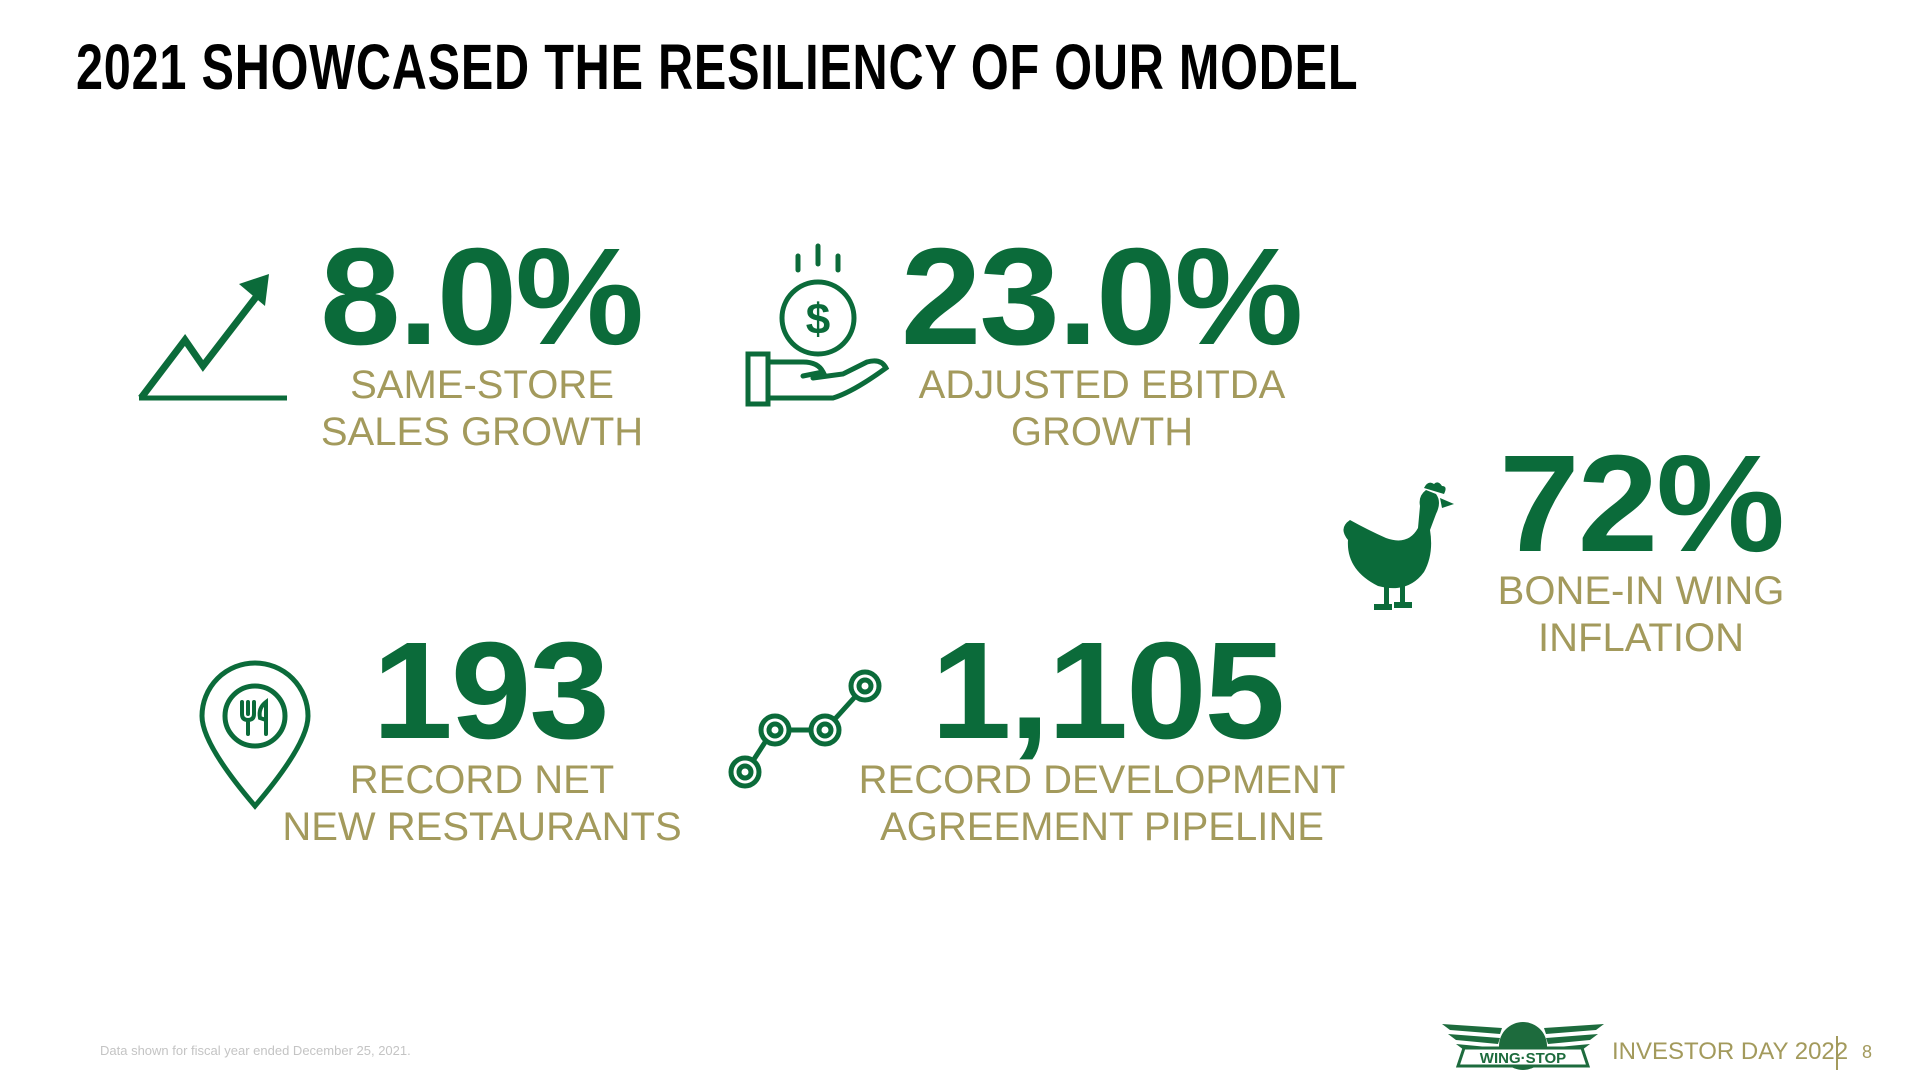 The image size is (1920, 1080). I want to click on stat-value-net-new-restaurants: 193, so click(491, 691).